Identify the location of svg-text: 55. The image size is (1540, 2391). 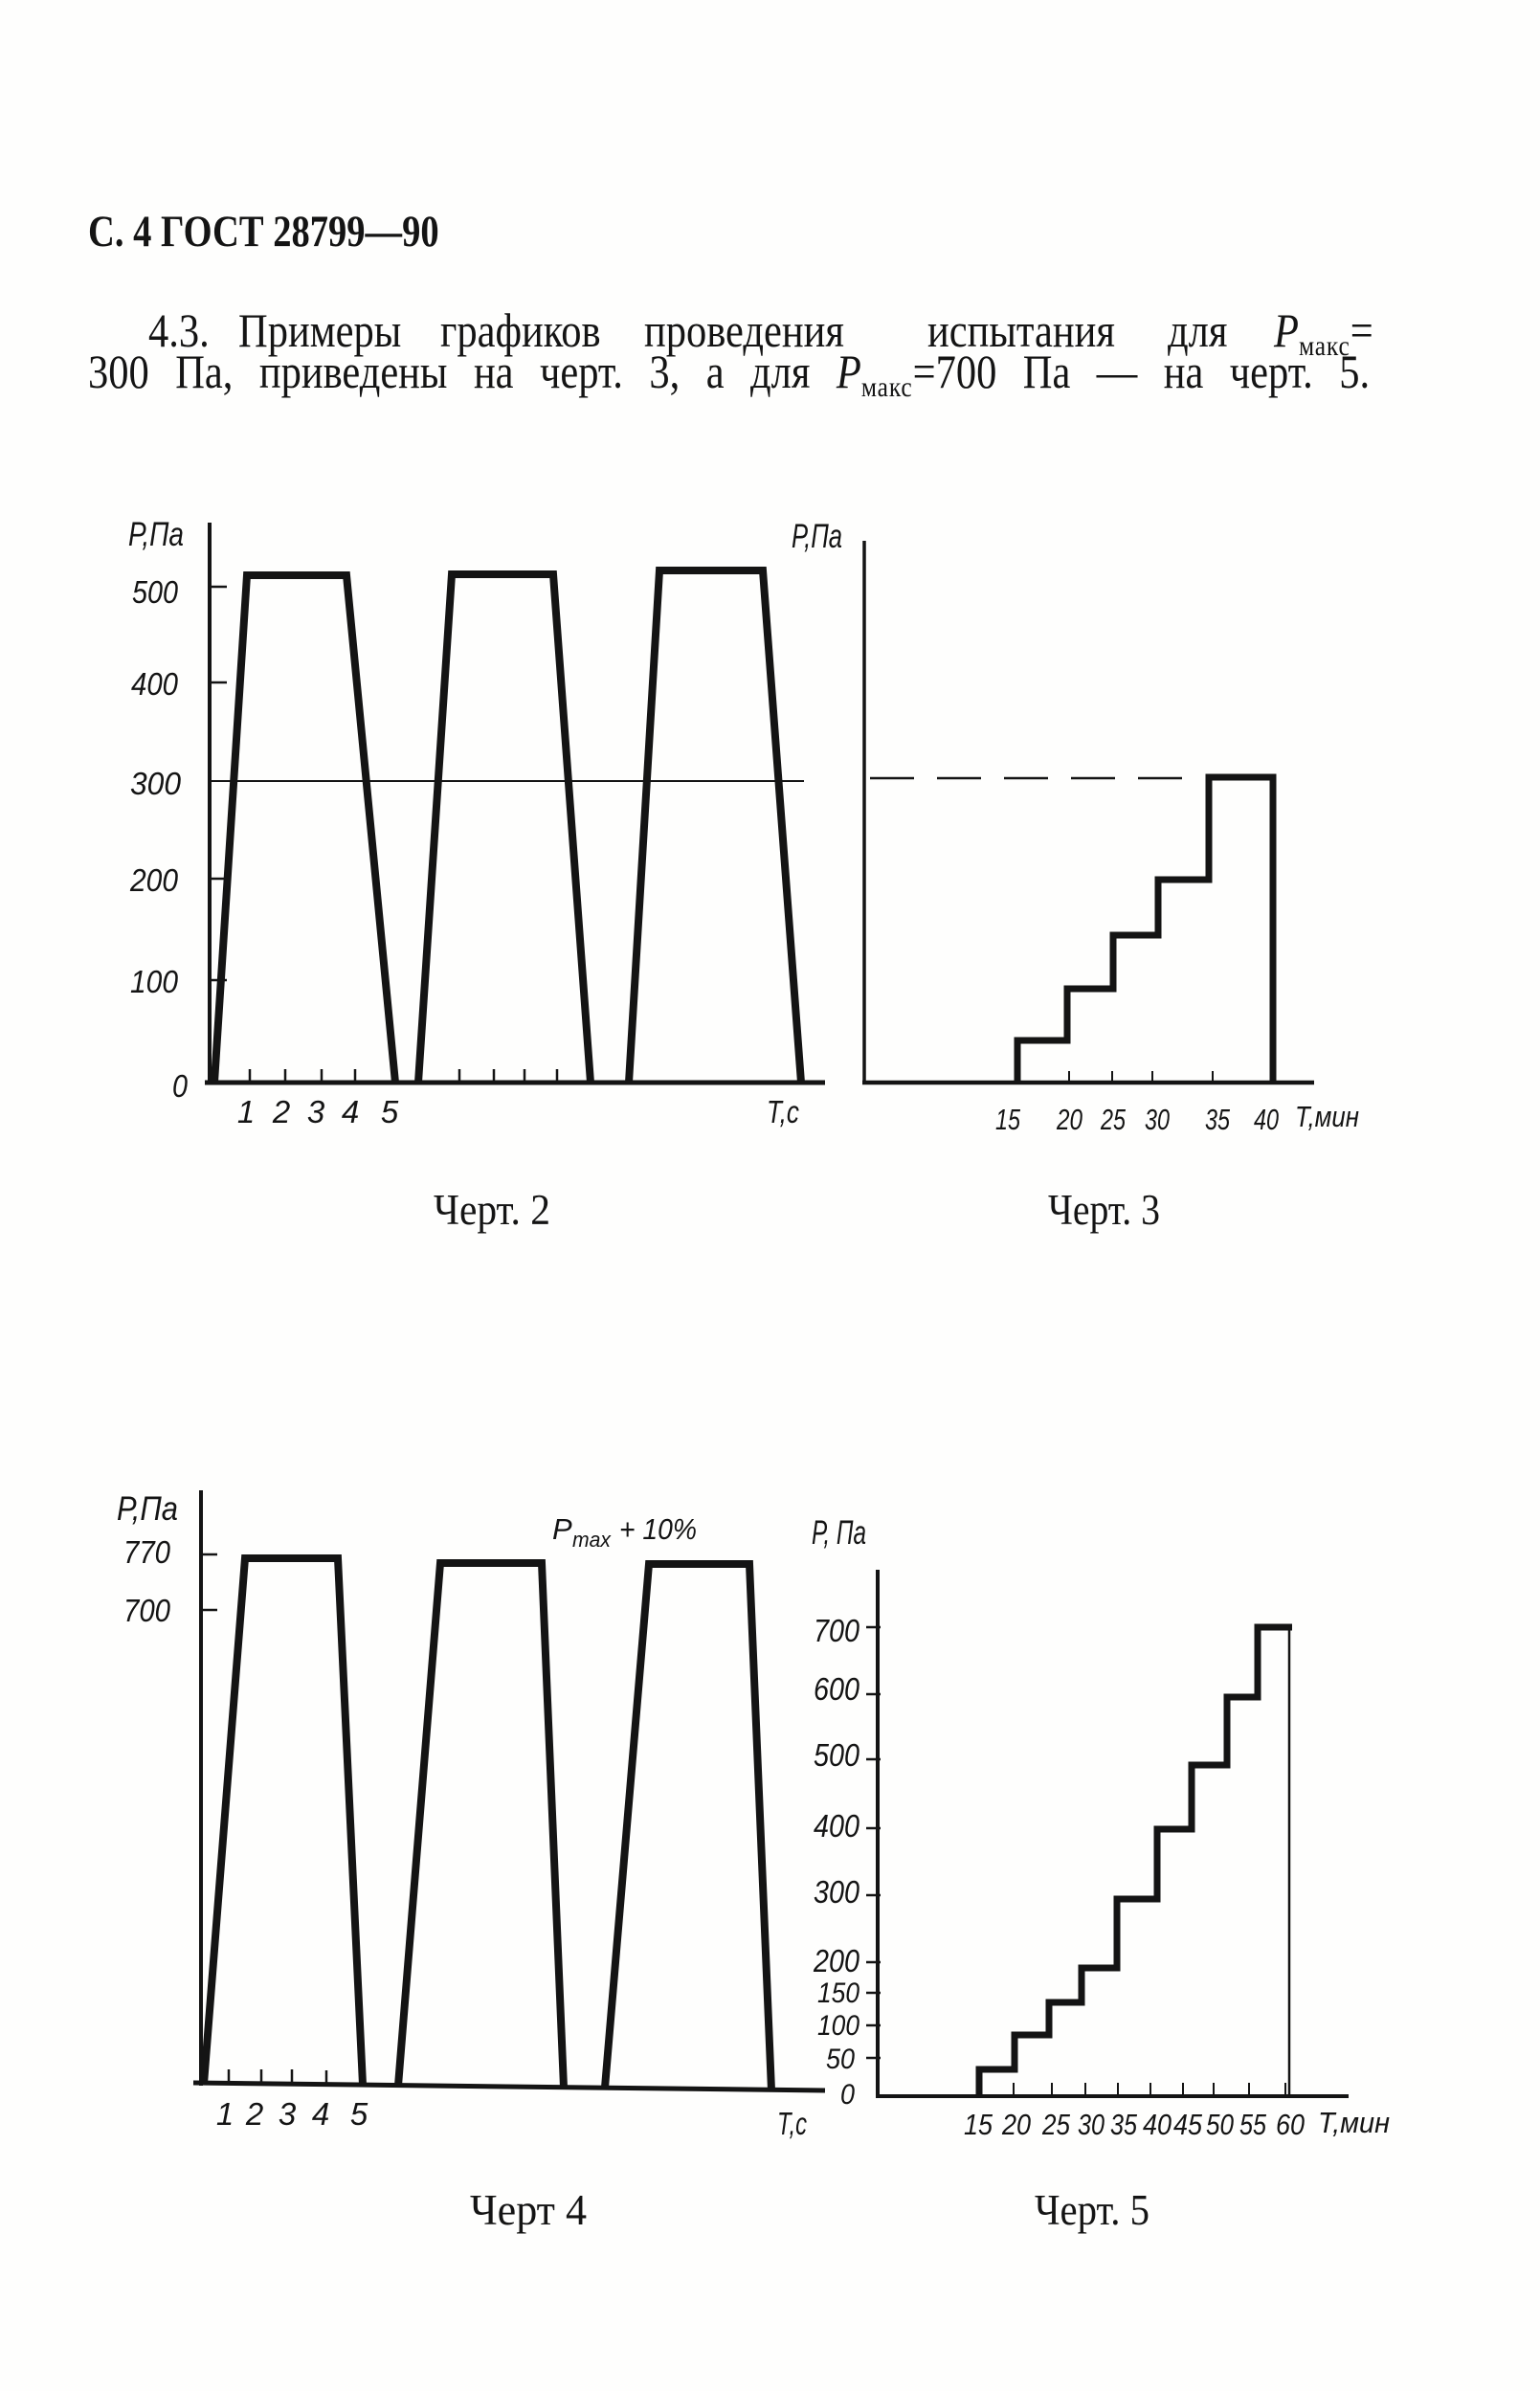
(1253, 2124).